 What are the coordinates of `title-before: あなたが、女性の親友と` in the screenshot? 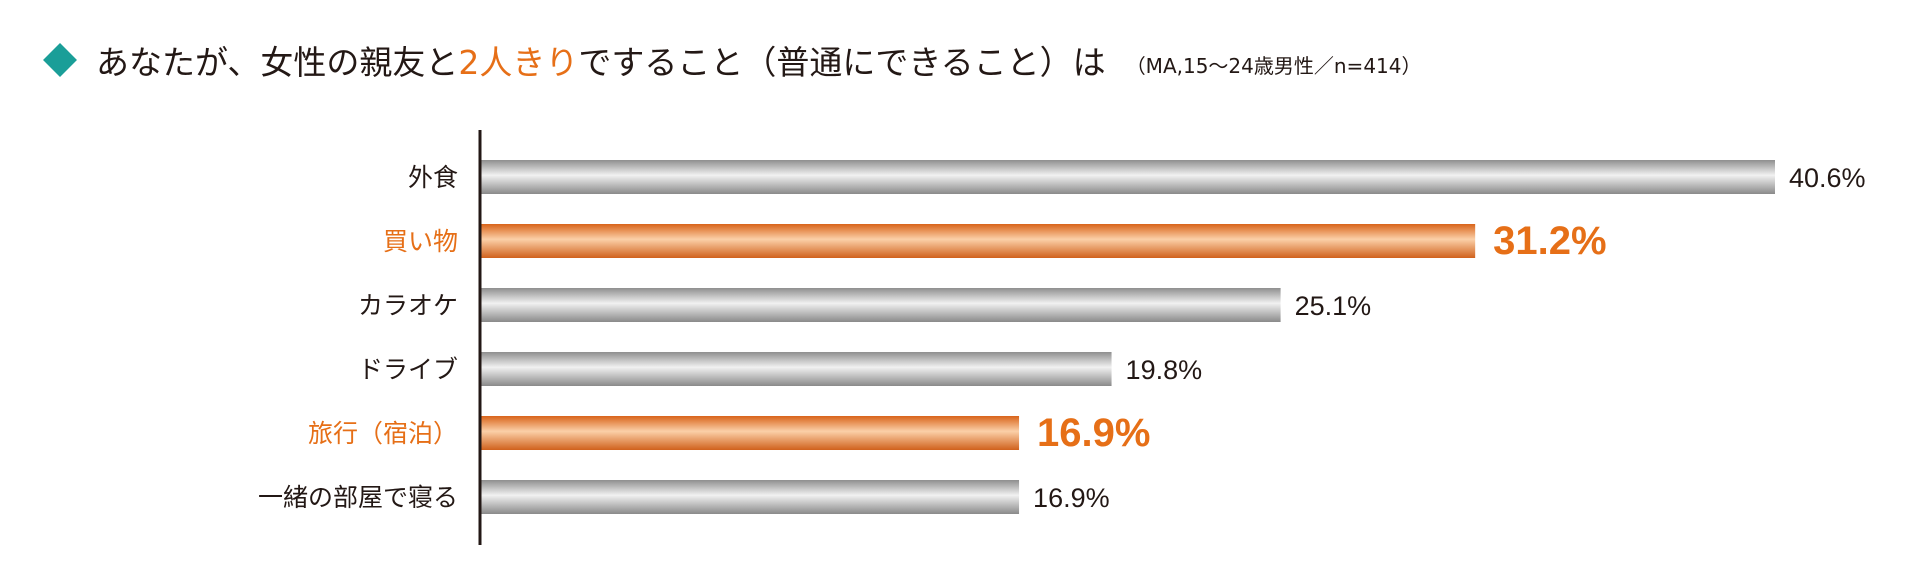 It's located at (277, 62).